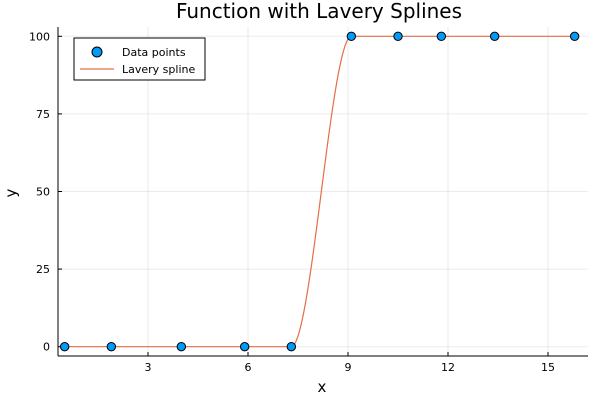 The image size is (600, 400). I want to click on y-tick-label: 0, so click(46, 347).